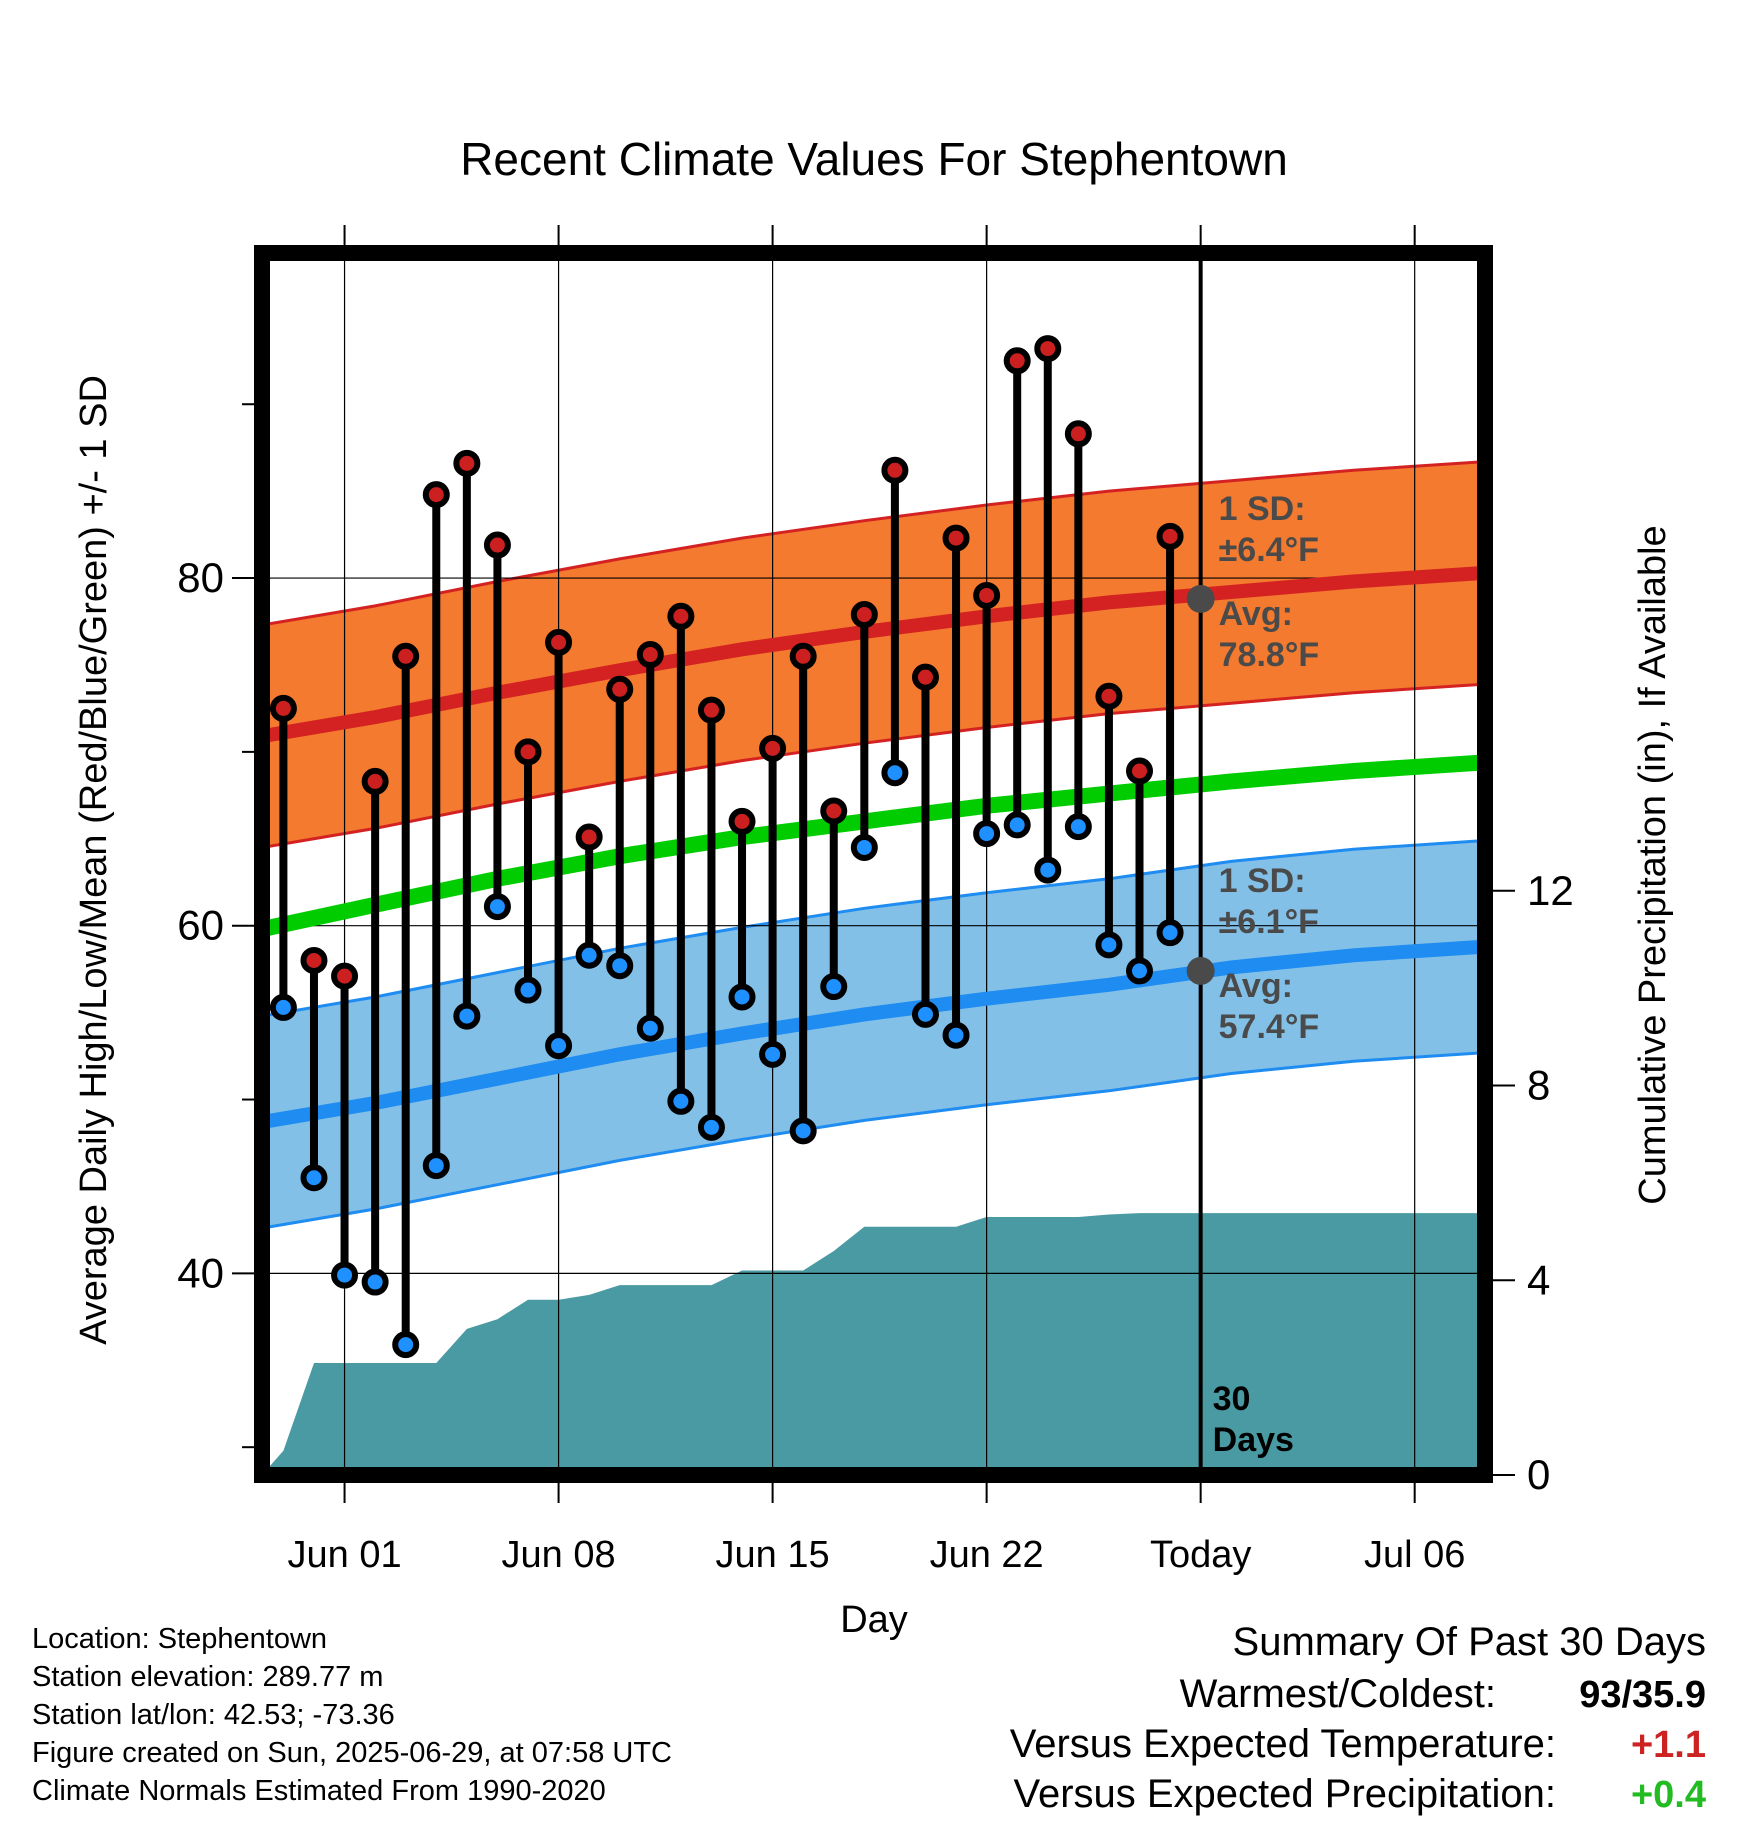 The image size is (1748, 1828). I want to click on x-tick-label: Jun 22, so click(987, 1555).